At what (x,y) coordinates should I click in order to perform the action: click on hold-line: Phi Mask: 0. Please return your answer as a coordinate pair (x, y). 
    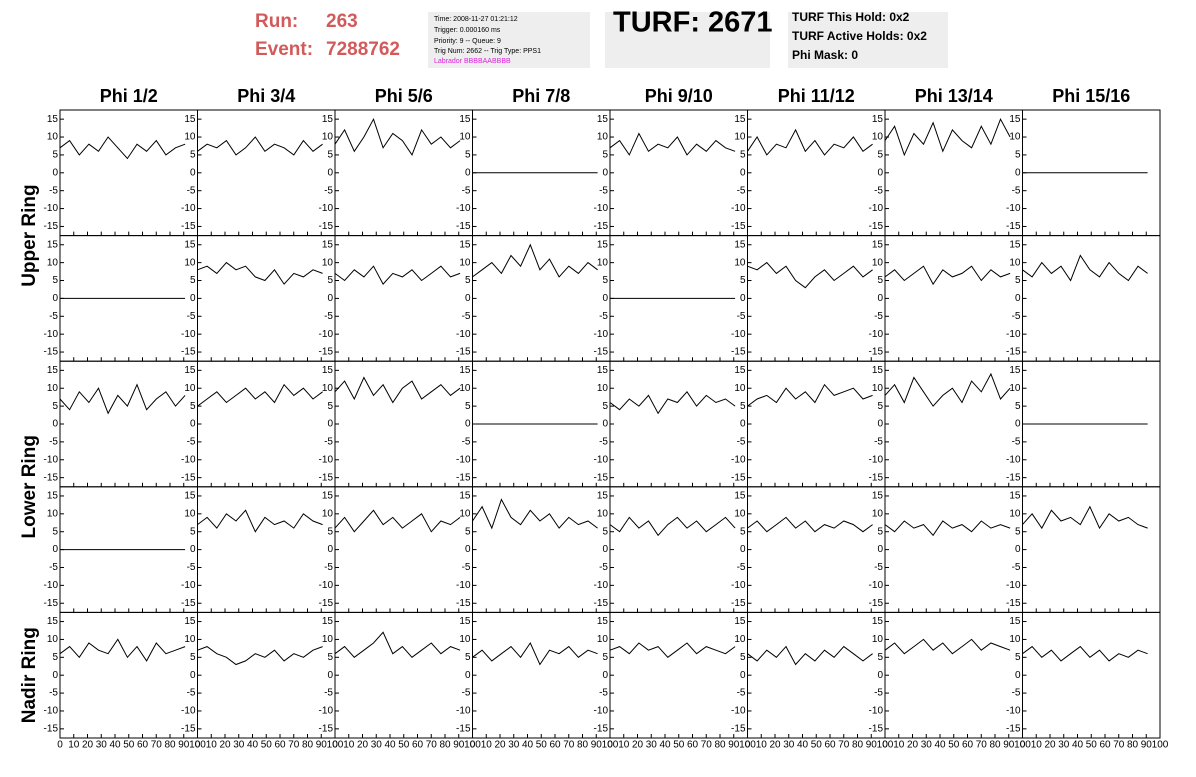
    Looking at the image, I should click on (825, 55).